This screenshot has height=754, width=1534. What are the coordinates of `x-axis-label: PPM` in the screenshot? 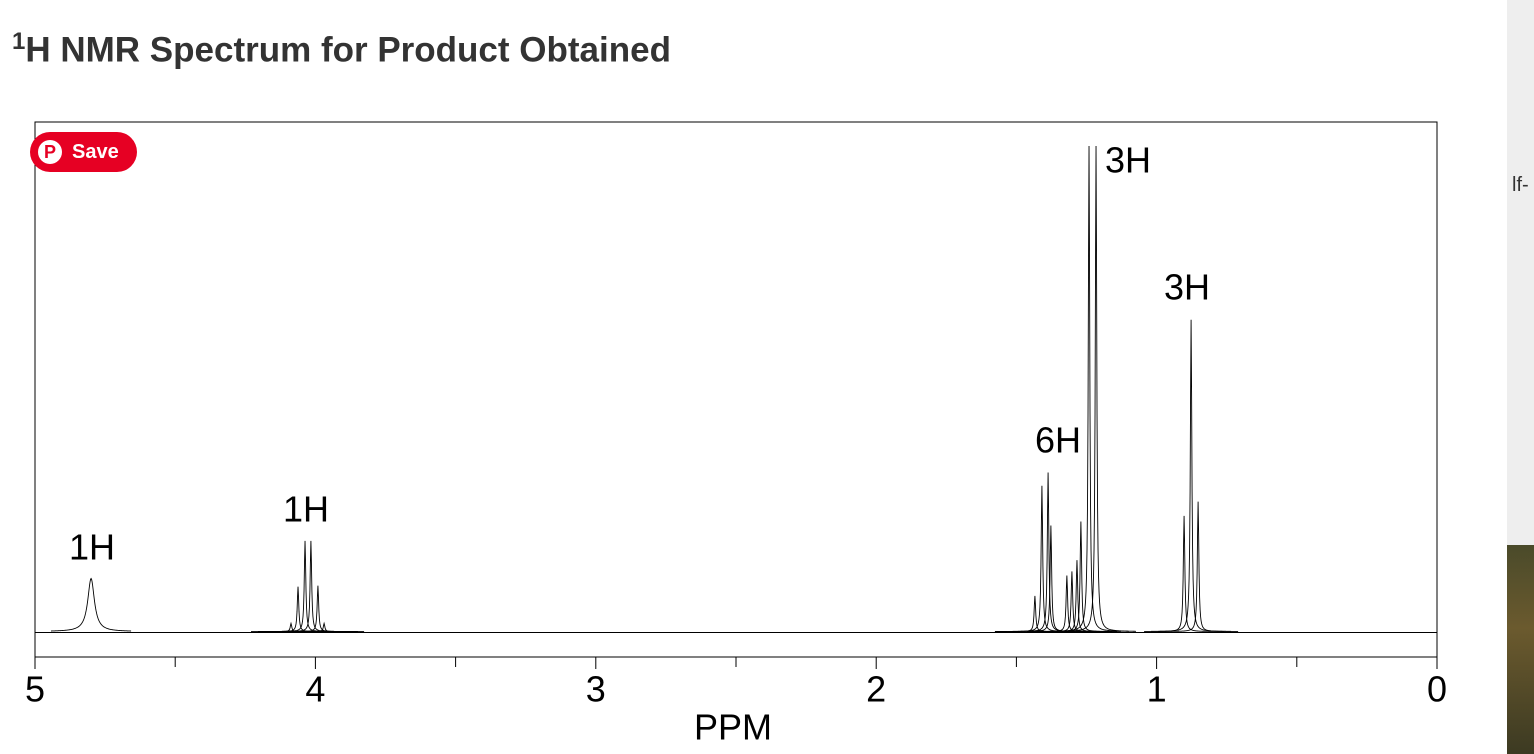 It's located at (733, 727).